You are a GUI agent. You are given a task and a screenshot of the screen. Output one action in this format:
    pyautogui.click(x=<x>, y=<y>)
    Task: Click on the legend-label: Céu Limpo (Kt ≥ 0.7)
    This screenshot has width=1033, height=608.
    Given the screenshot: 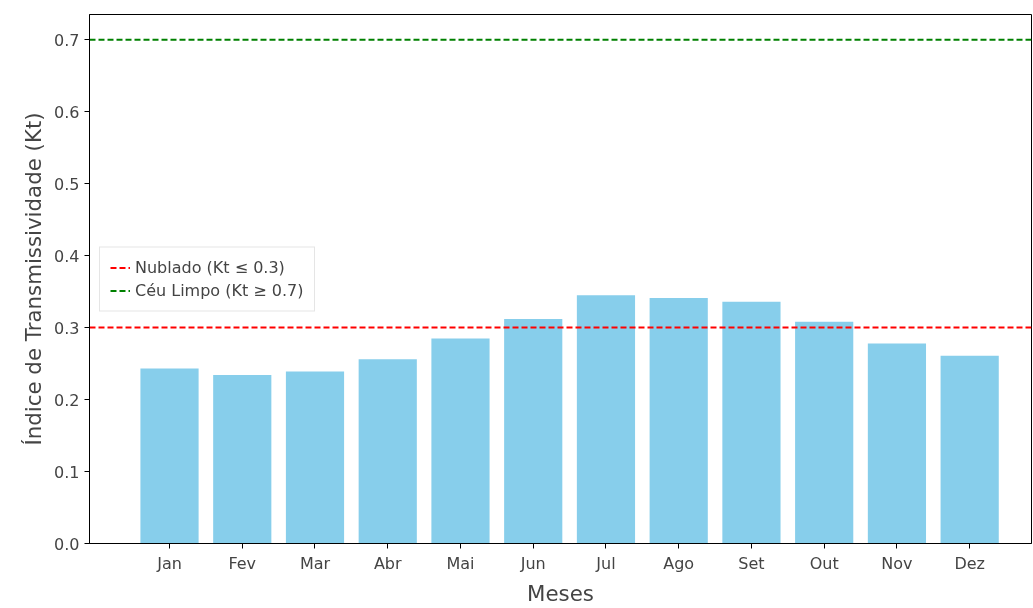 What is the action you would take?
    pyautogui.click(x=219, y=290)
    